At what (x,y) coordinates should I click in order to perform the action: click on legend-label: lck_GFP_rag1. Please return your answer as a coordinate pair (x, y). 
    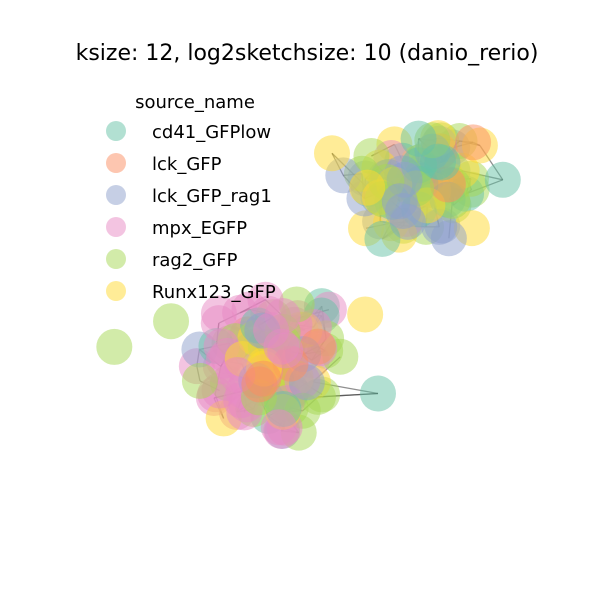
    Looking at the image, I should click on (212, 196).